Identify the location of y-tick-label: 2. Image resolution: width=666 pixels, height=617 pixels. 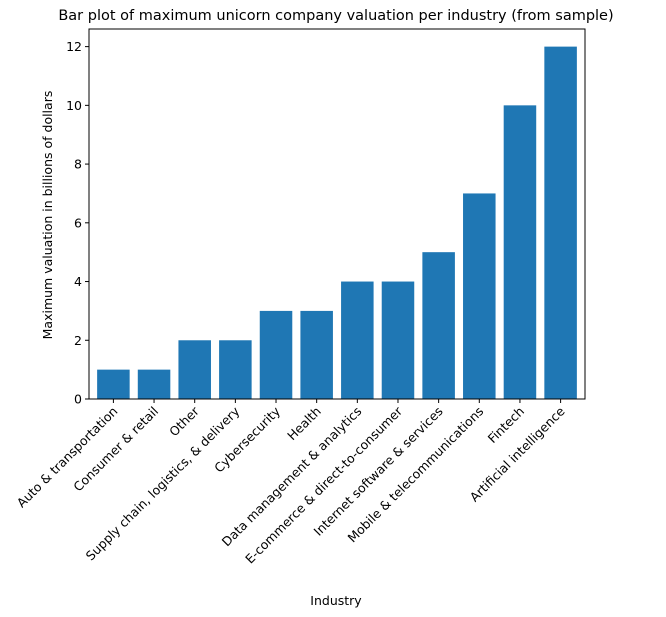
(78, 340).